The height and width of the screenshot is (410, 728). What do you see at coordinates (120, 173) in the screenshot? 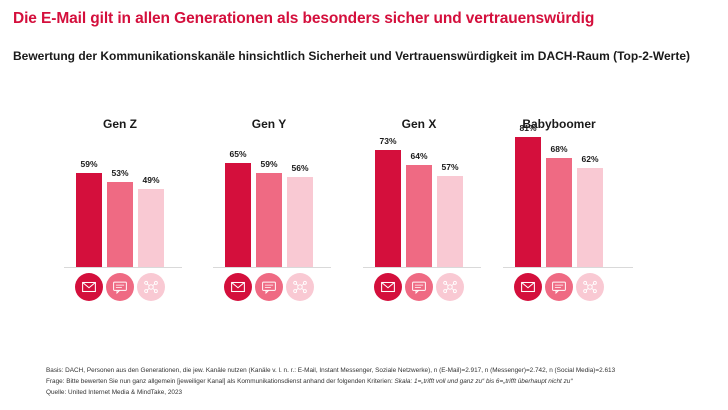
I see `data-label: 53%` at bounding box center [120, 173].